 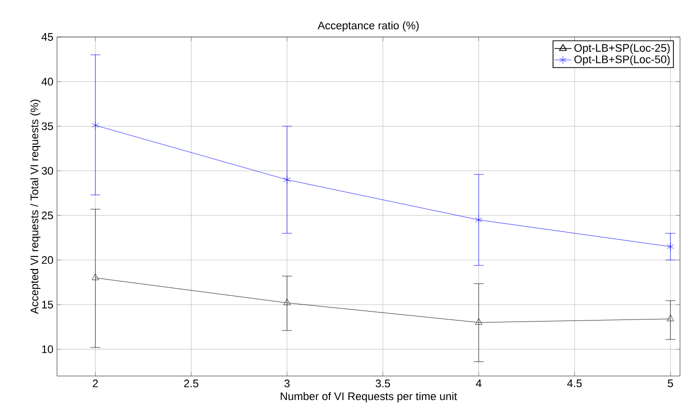 I want to click on x-tick-label: 3, so click(x=287, y=384).